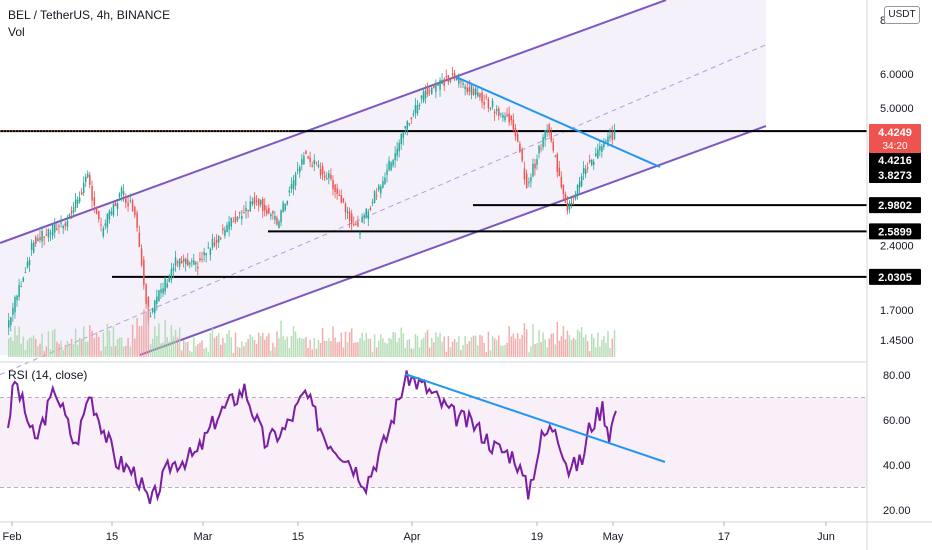 The image size is (932, 550). Describe the element at coordinates (902, 15) in the screenshot. I see `currency-badge: USDT` at that location.